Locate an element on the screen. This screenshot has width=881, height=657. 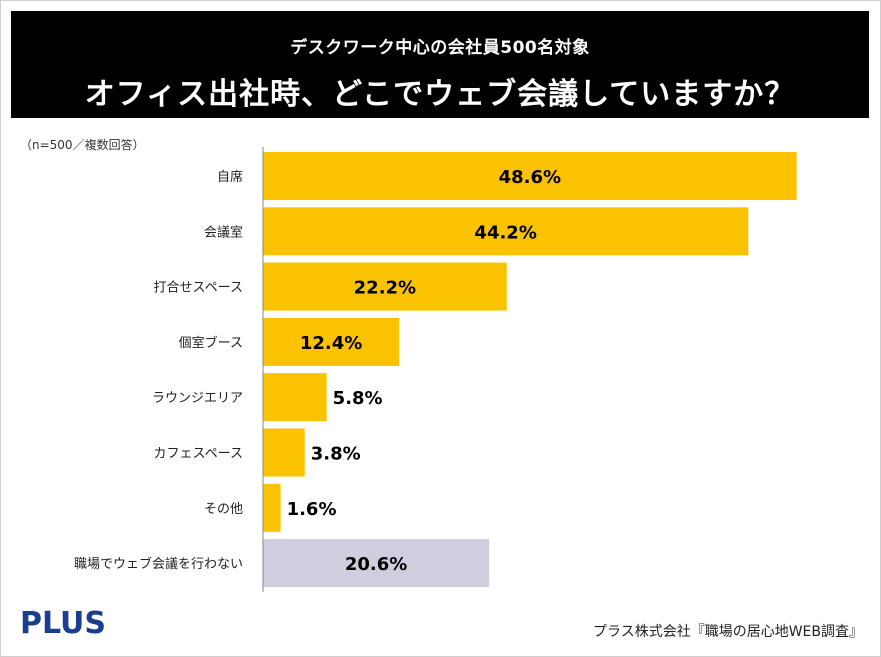
chart-title: オフィス出社時、どこでウェブ会議していますか？ is located at coordinates (440, 94).